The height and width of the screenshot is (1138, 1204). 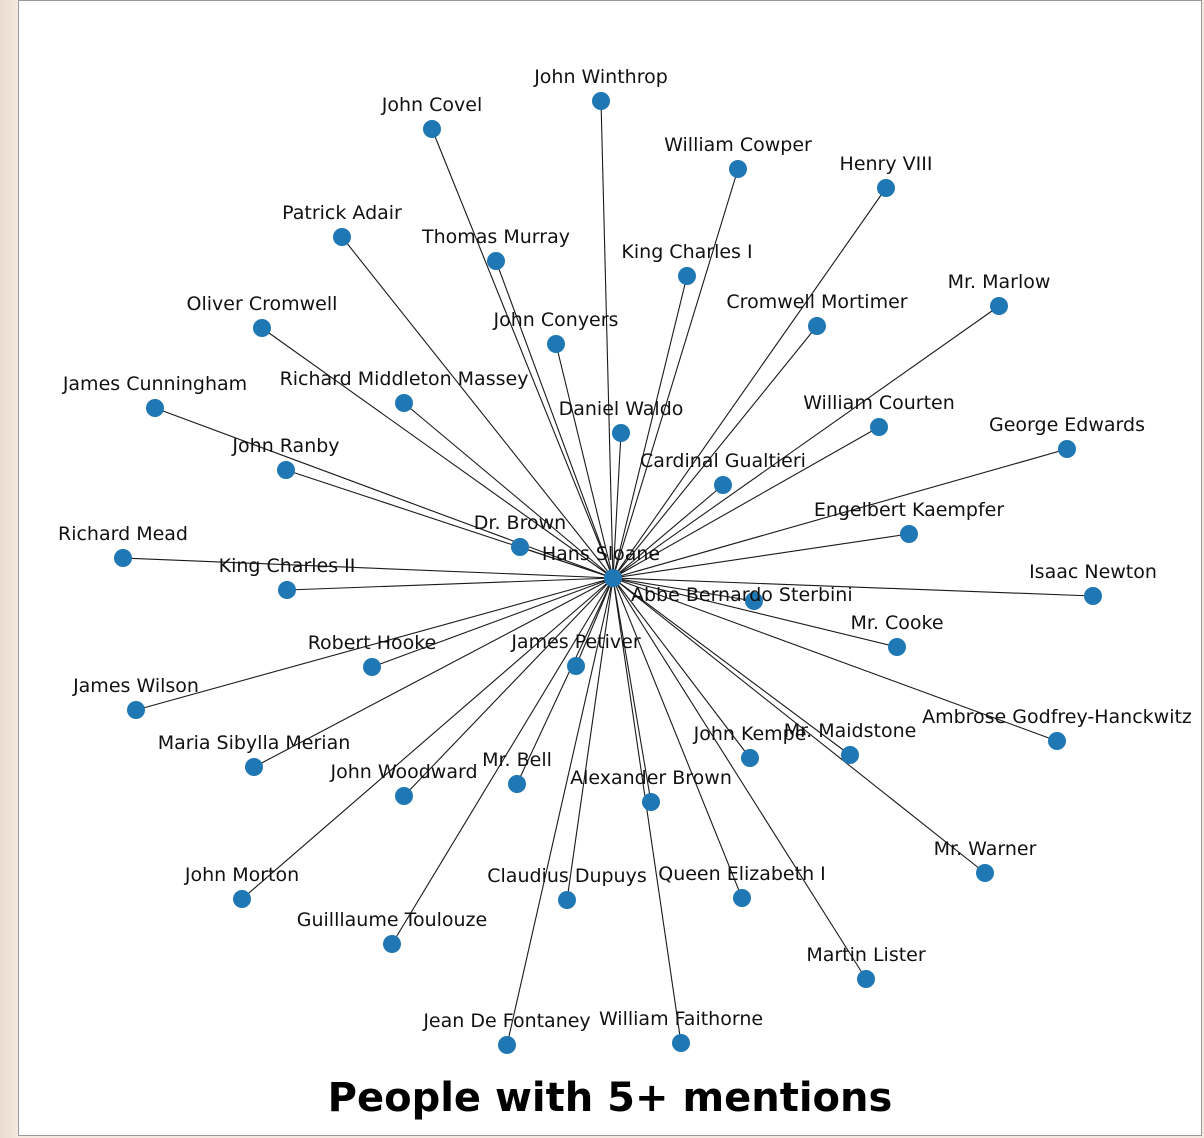 I want to click on node-label-robert-hooke: Robert Hooke, so click(x=372, y=643).